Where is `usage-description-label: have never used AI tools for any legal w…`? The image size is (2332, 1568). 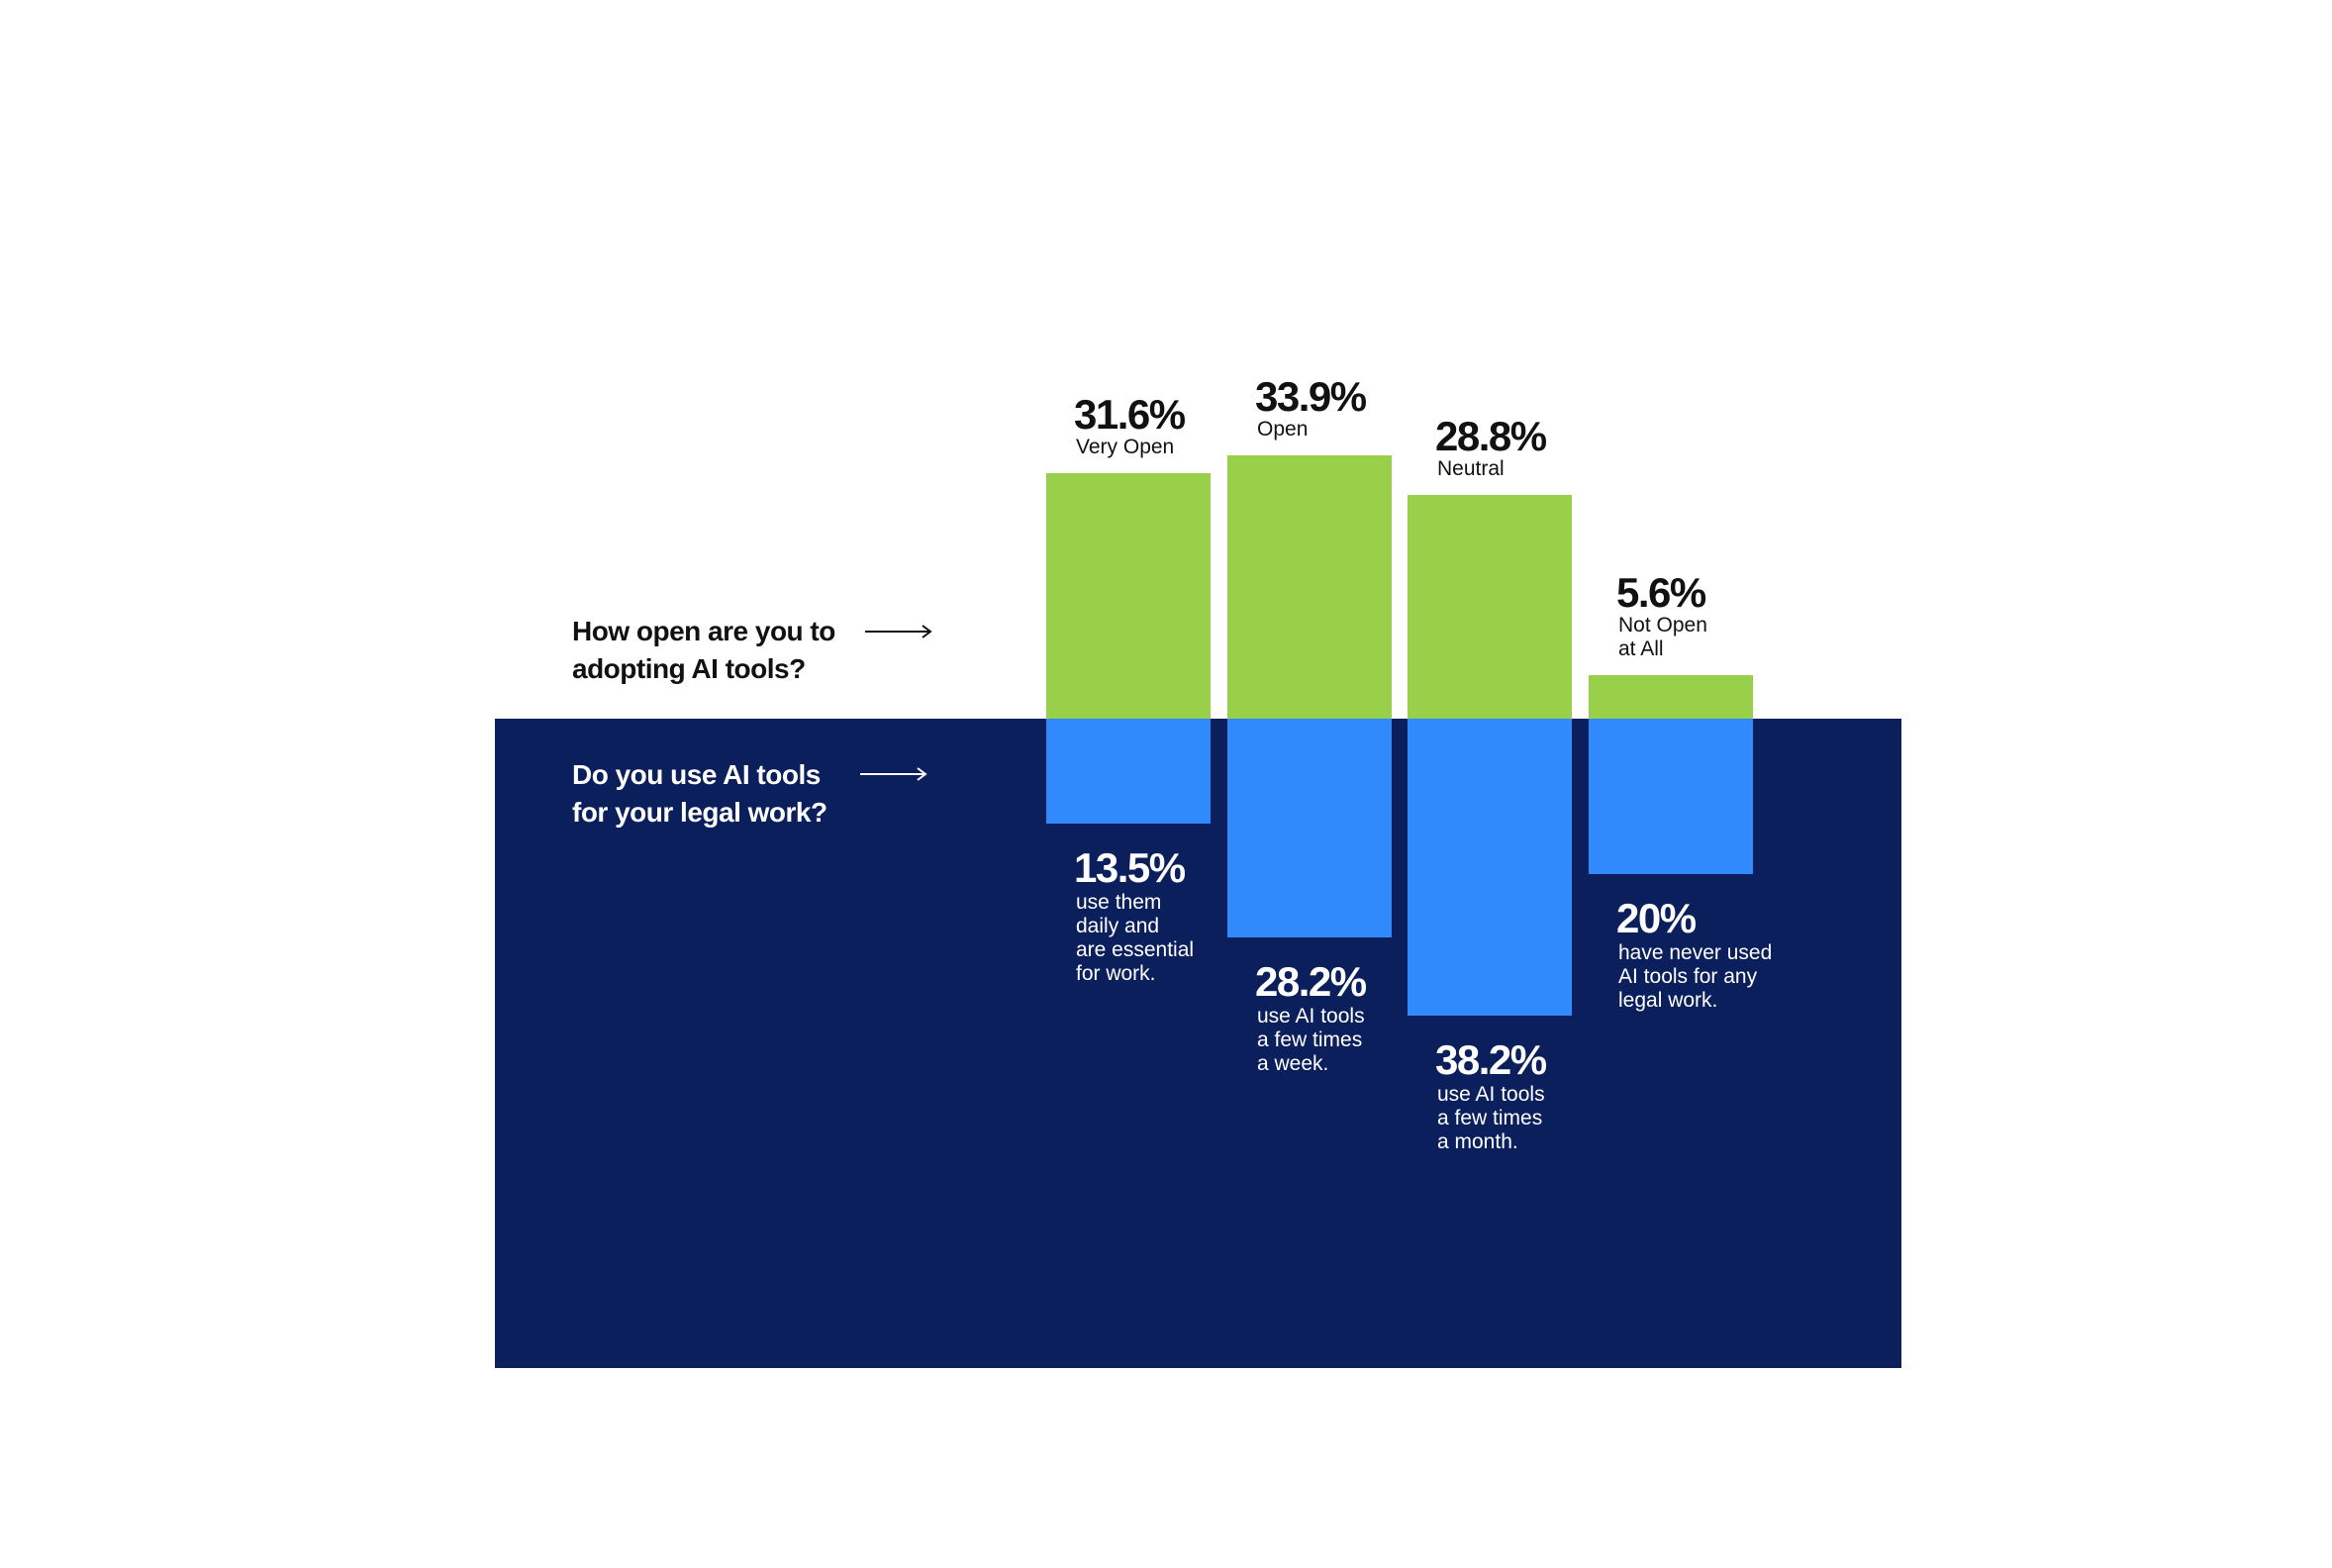
usage-description-label: have never used AI tools for any legal w… is located at coordinates (1695, 976).